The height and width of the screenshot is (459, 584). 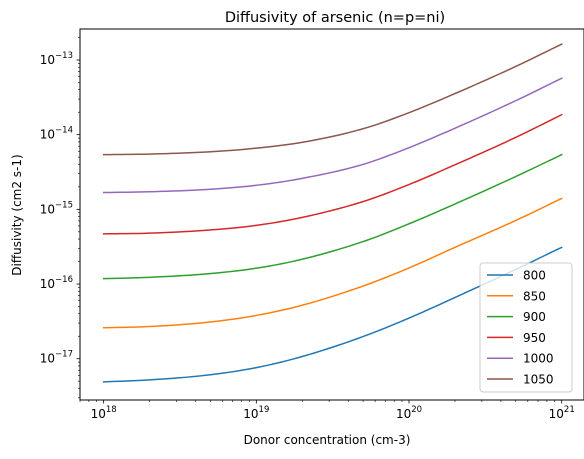 What do you see at coordinates (56, 283) in the screenshot?
I see `y-tick-label: 10−16` at bounding box center [56, 283].